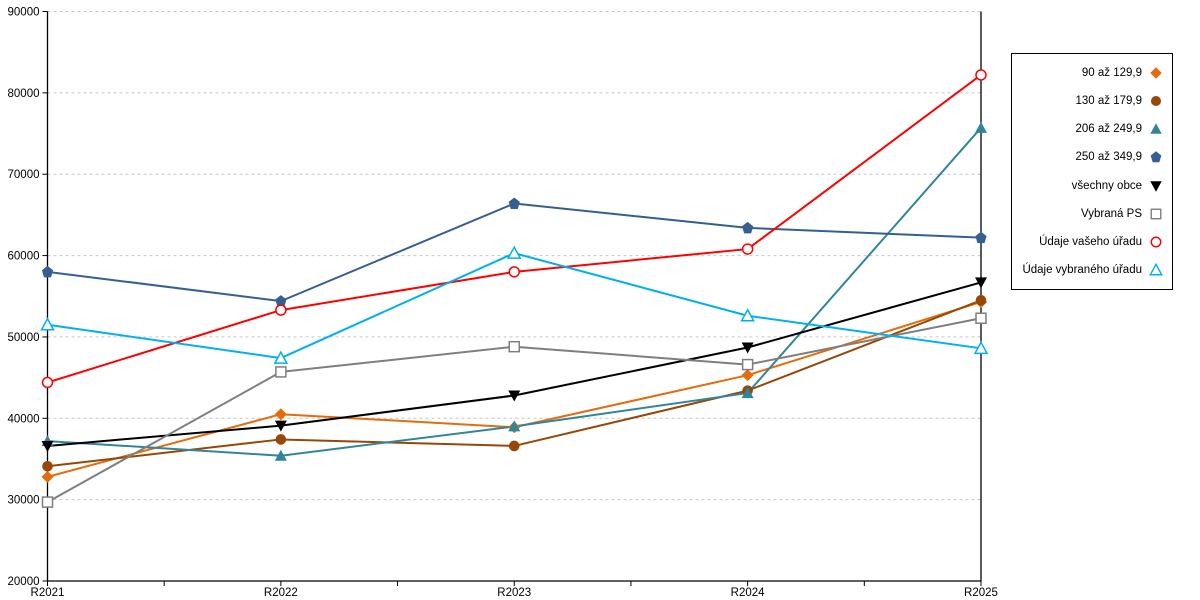  I want to click on x-axis-label: R2023, so click(514, 593).